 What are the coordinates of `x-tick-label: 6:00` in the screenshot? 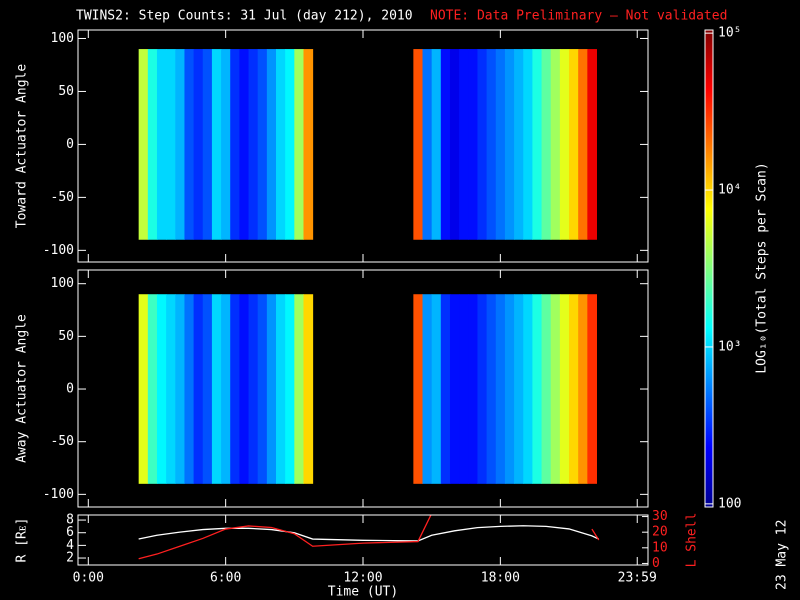 It's located at (225, 578).